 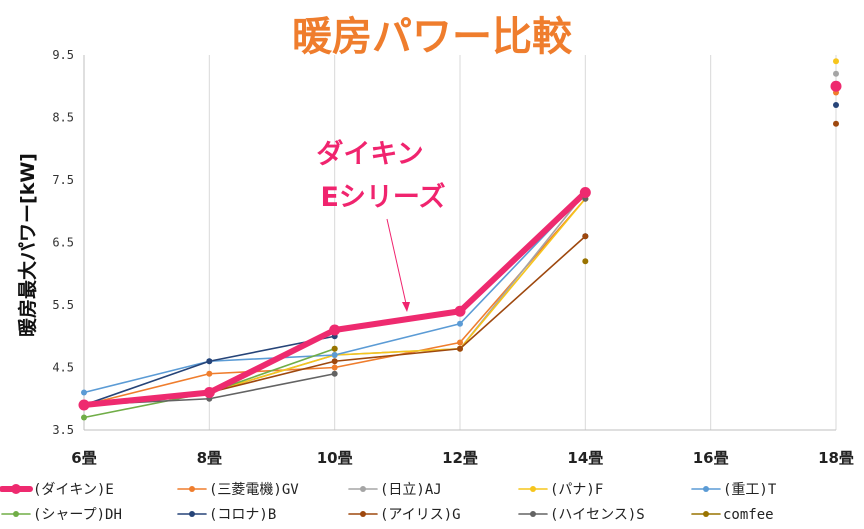 I want to click on legend-item: (アイリス)G, so click(x=404, y=515).